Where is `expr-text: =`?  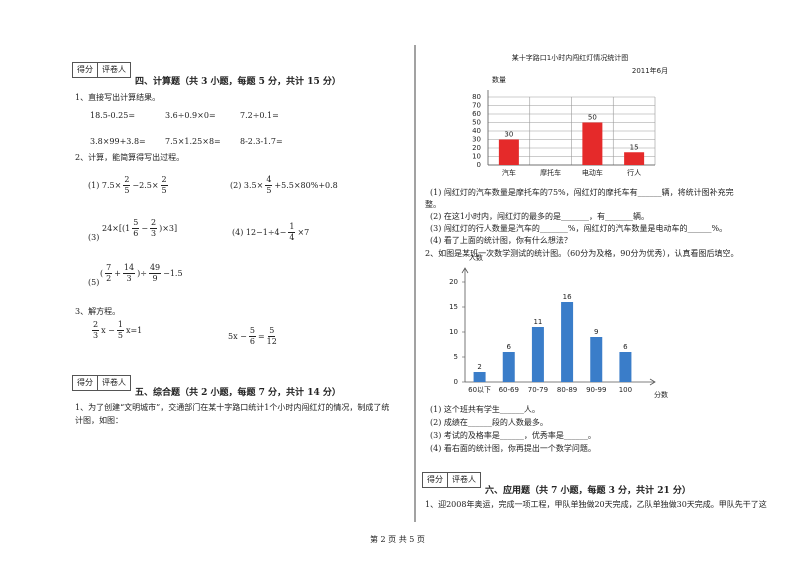
expr-text: = is located at coordinates (261, 336).